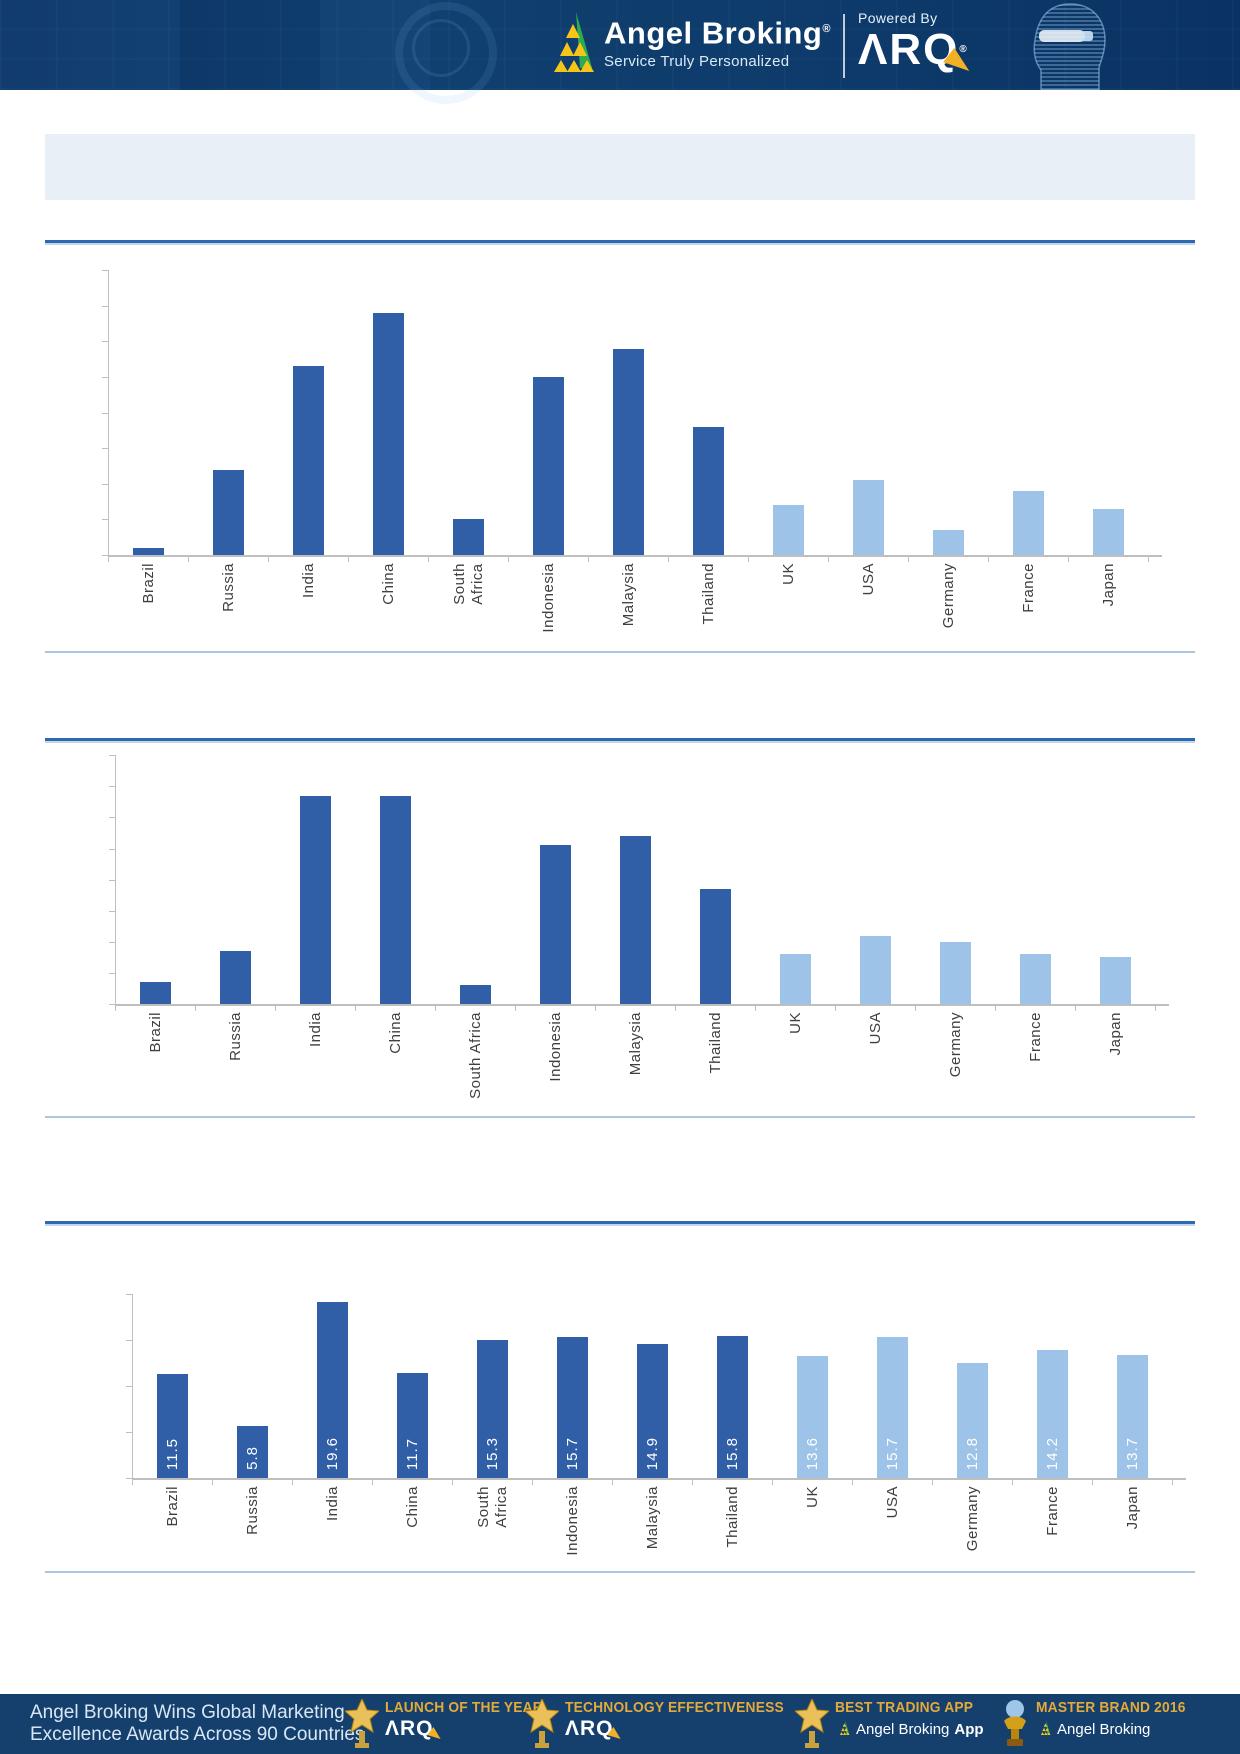 This screenshot has height=1754, width=1240. Describe the element at coordinates (332, 1504) in the screenshot. I see `axis-label-line: India` at that location.